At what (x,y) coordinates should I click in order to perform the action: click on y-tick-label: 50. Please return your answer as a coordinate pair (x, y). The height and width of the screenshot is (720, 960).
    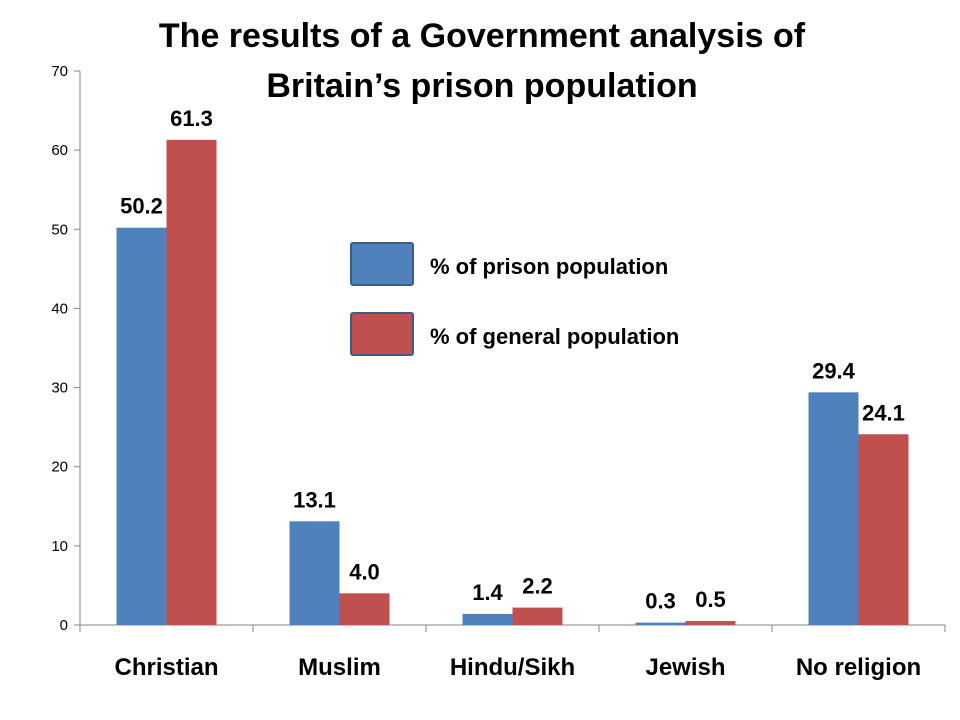
    Looking at the image, I should click on (59, 229).